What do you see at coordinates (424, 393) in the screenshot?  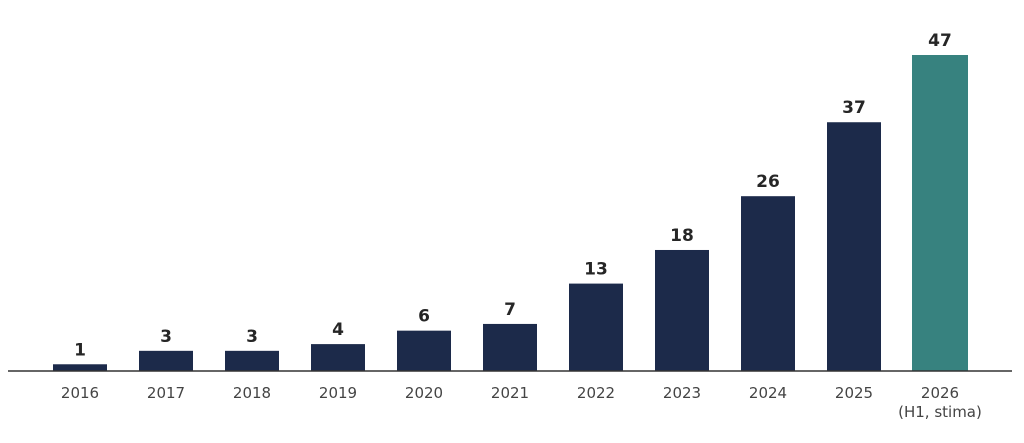 I see `x-tick-label-2020: 2020` at bounding box center [424, 393].